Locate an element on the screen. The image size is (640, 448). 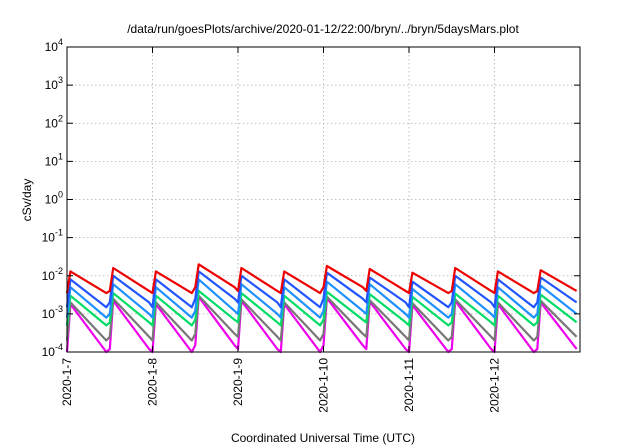
y-tick-label: 10⁻⁴ is located at coordinates (52, 350).